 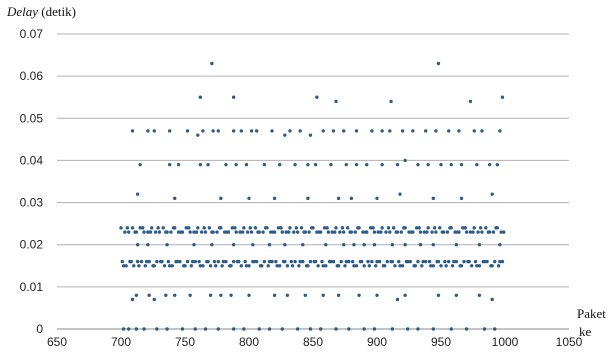 I want to click on y-tick-label: 0.05, so click(x=32, y=118).